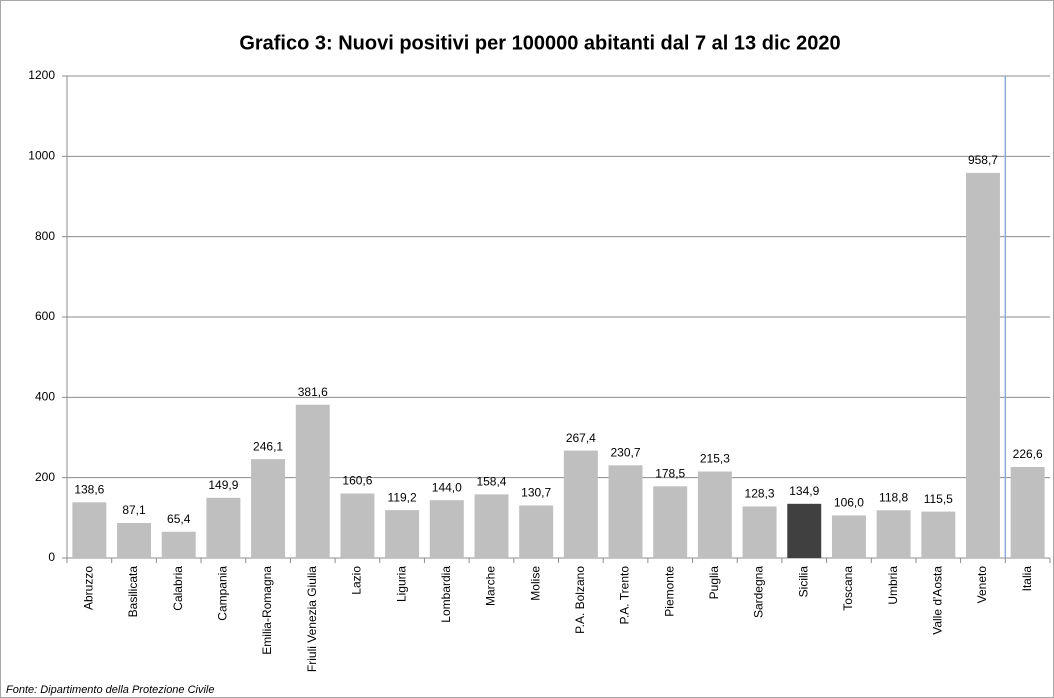 The image size is (1054, 698). I want to click on x-tick-label: Emilia-Romagna, so click(267, 610).